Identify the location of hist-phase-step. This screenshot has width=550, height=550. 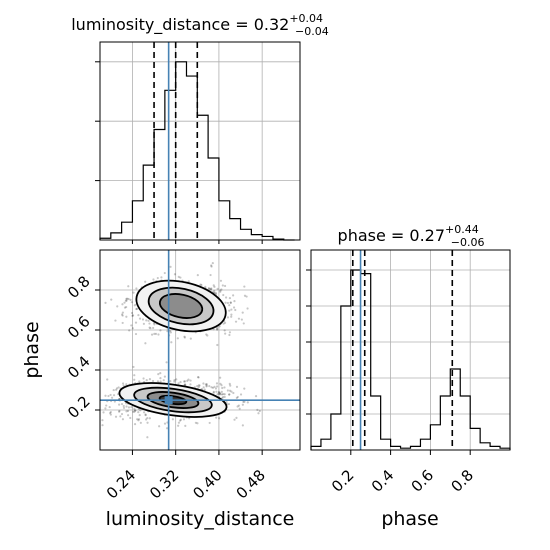
(410, 359).